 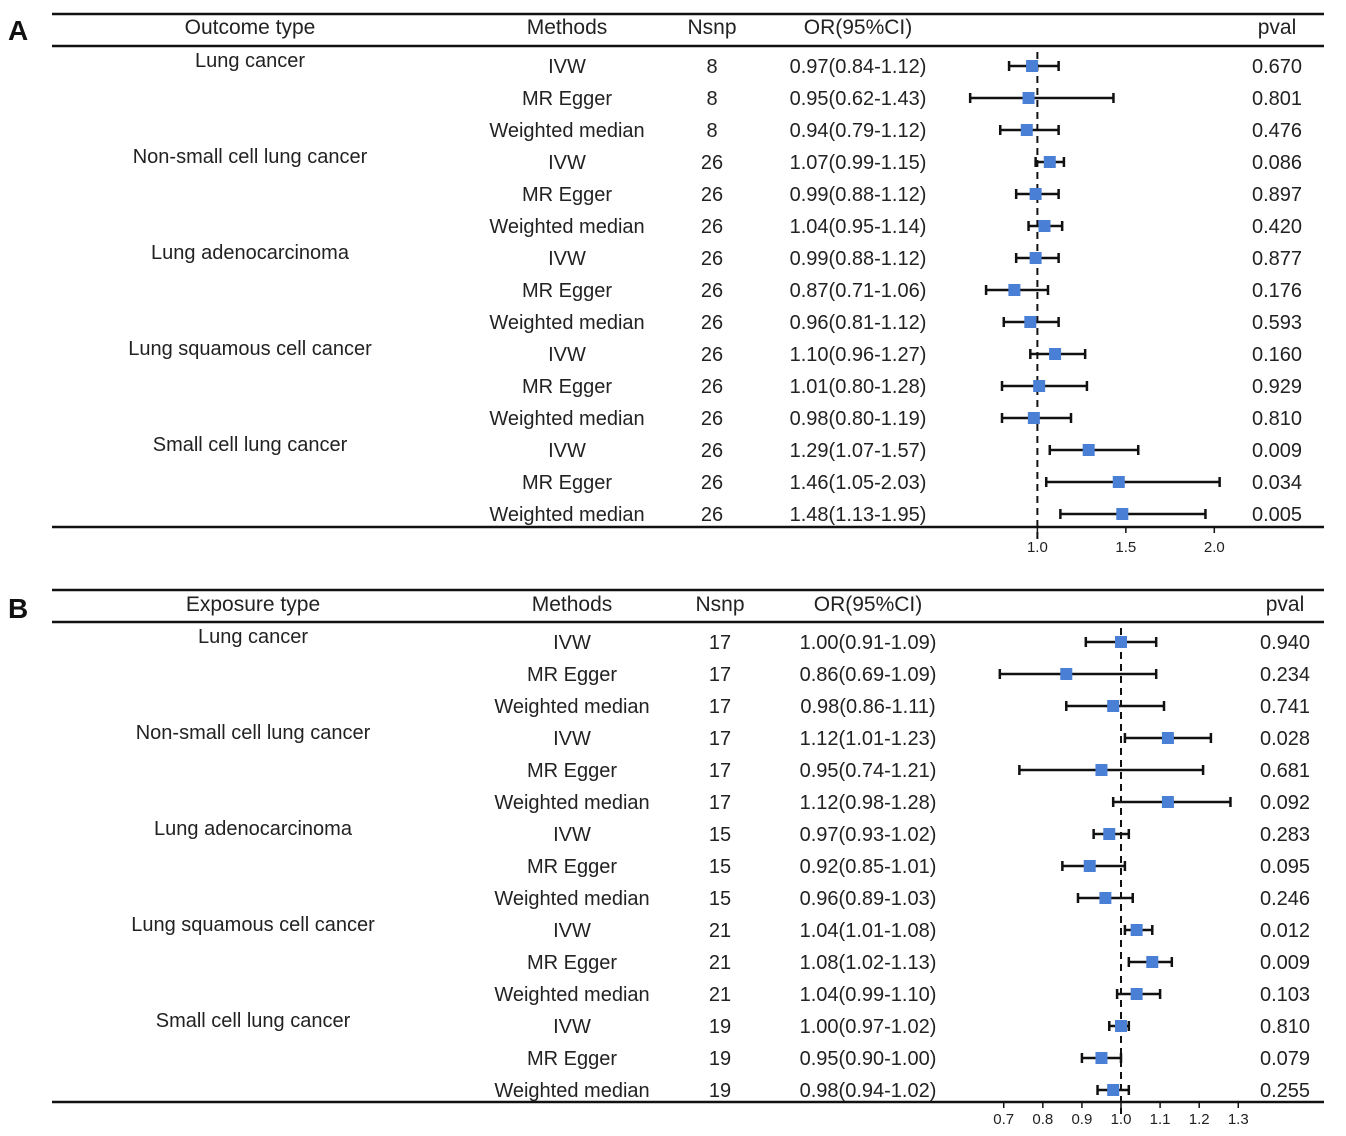 What do you see at coordinates (1037, 547) in the screenshot?
I see `panel-a-axis-tick-label: 1.0` at bounding box center [1037, 547].